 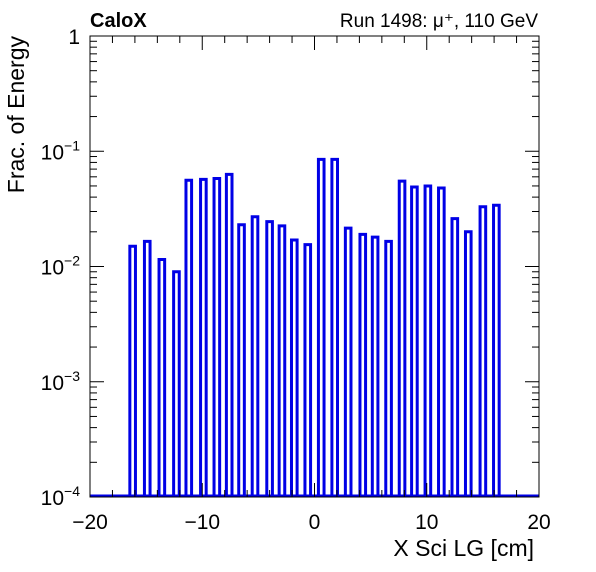 What do you see at coordinates (61, 150) in the screenshot?
I see `y-tick-label: 10⁻¹` at bounding box center [61, 150].